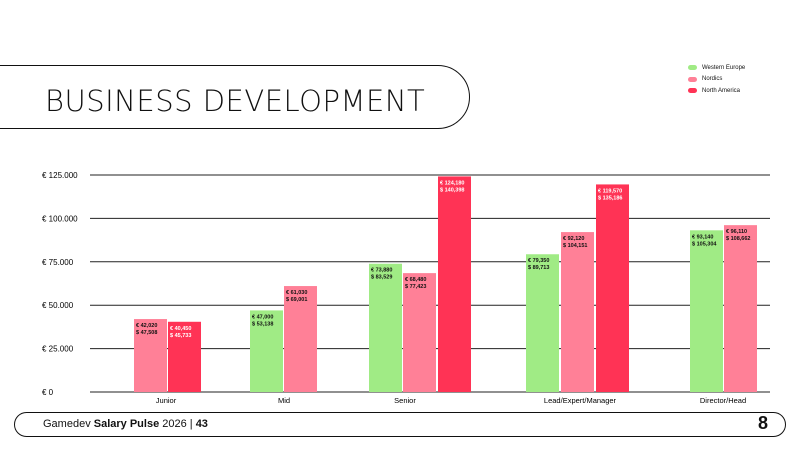 The width and height of the screenshot is (800, 450). I want to click on data-label-eur: € 40,450, so click(180, 329).